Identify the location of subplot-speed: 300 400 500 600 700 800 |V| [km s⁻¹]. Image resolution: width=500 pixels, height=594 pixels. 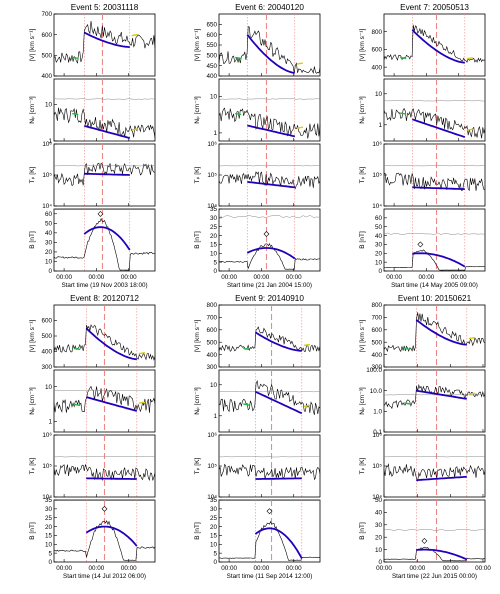
(257, 336).